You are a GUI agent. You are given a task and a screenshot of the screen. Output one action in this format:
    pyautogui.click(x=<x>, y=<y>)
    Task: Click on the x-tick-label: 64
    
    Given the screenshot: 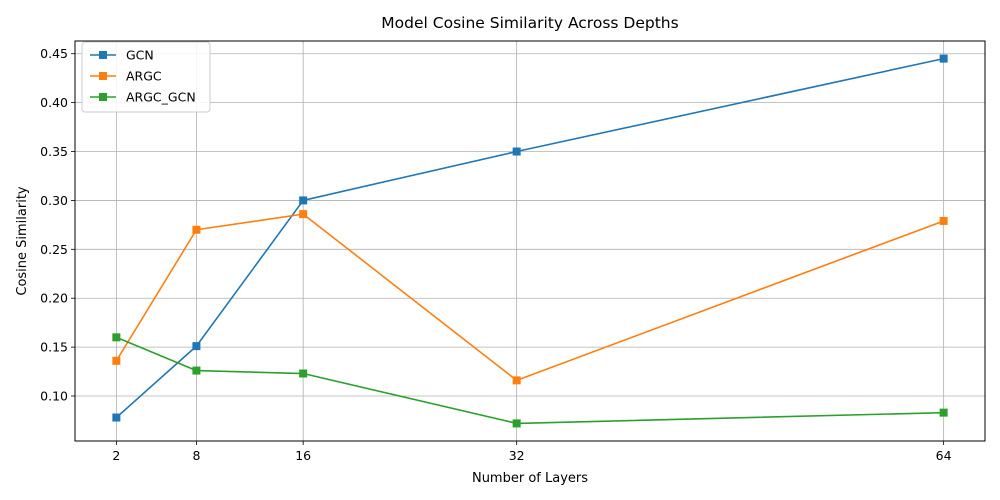 What is the action you would take?
    pyautogui.click(x=944, y=455)
    